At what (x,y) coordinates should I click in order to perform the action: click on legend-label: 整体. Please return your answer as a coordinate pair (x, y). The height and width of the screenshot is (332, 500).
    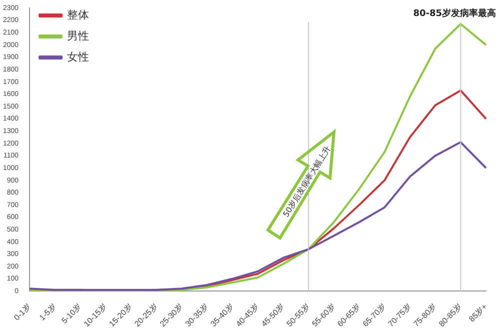
    Looking at the image, I should click on (78, 15).